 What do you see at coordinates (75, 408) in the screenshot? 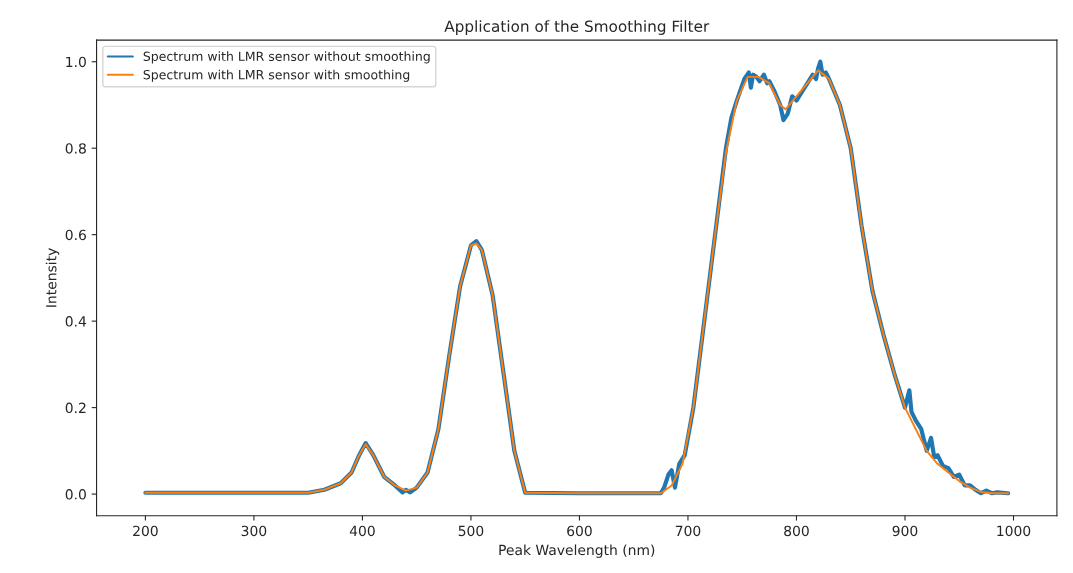
I see `y-tick-label: 0.2` at bounding box center [75, 408].